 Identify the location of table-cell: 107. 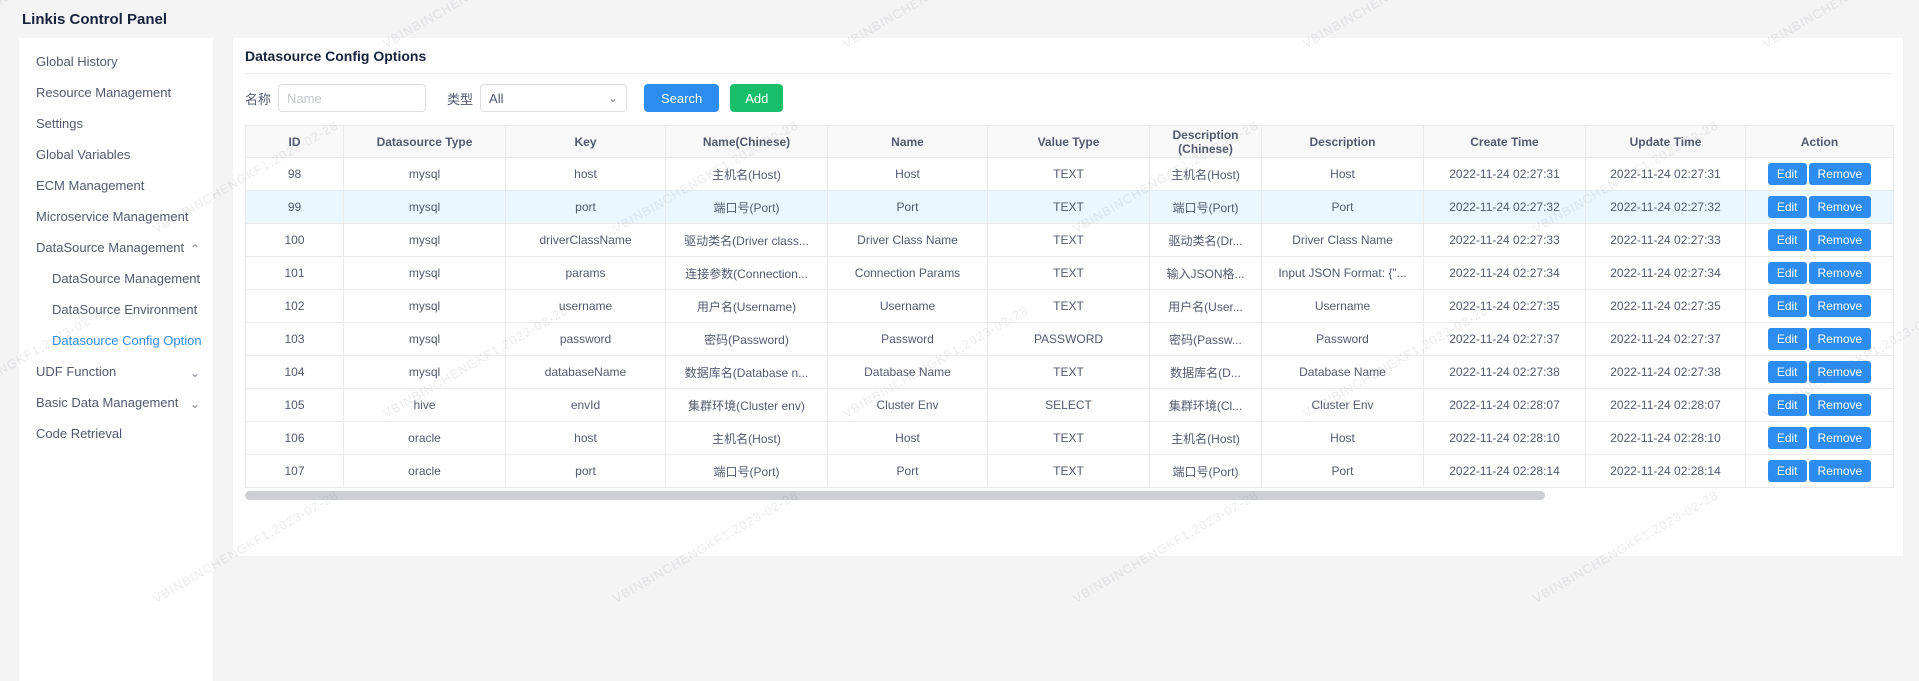
(294, 471).